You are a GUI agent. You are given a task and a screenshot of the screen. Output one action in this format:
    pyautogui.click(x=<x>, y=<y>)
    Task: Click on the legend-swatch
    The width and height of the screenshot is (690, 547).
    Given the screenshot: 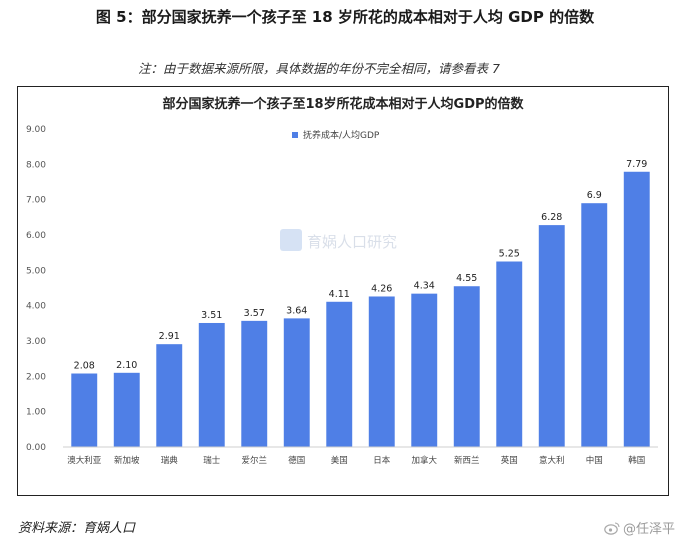 What is the action you would take?
    pyautogui.click(x=295, y=135)
    